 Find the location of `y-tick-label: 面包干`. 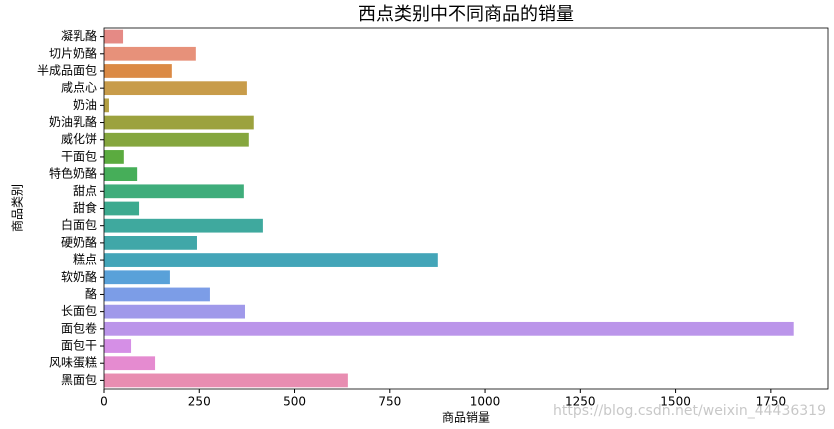

y-tick-label: 面包干 is located at coordinates (79, 346).